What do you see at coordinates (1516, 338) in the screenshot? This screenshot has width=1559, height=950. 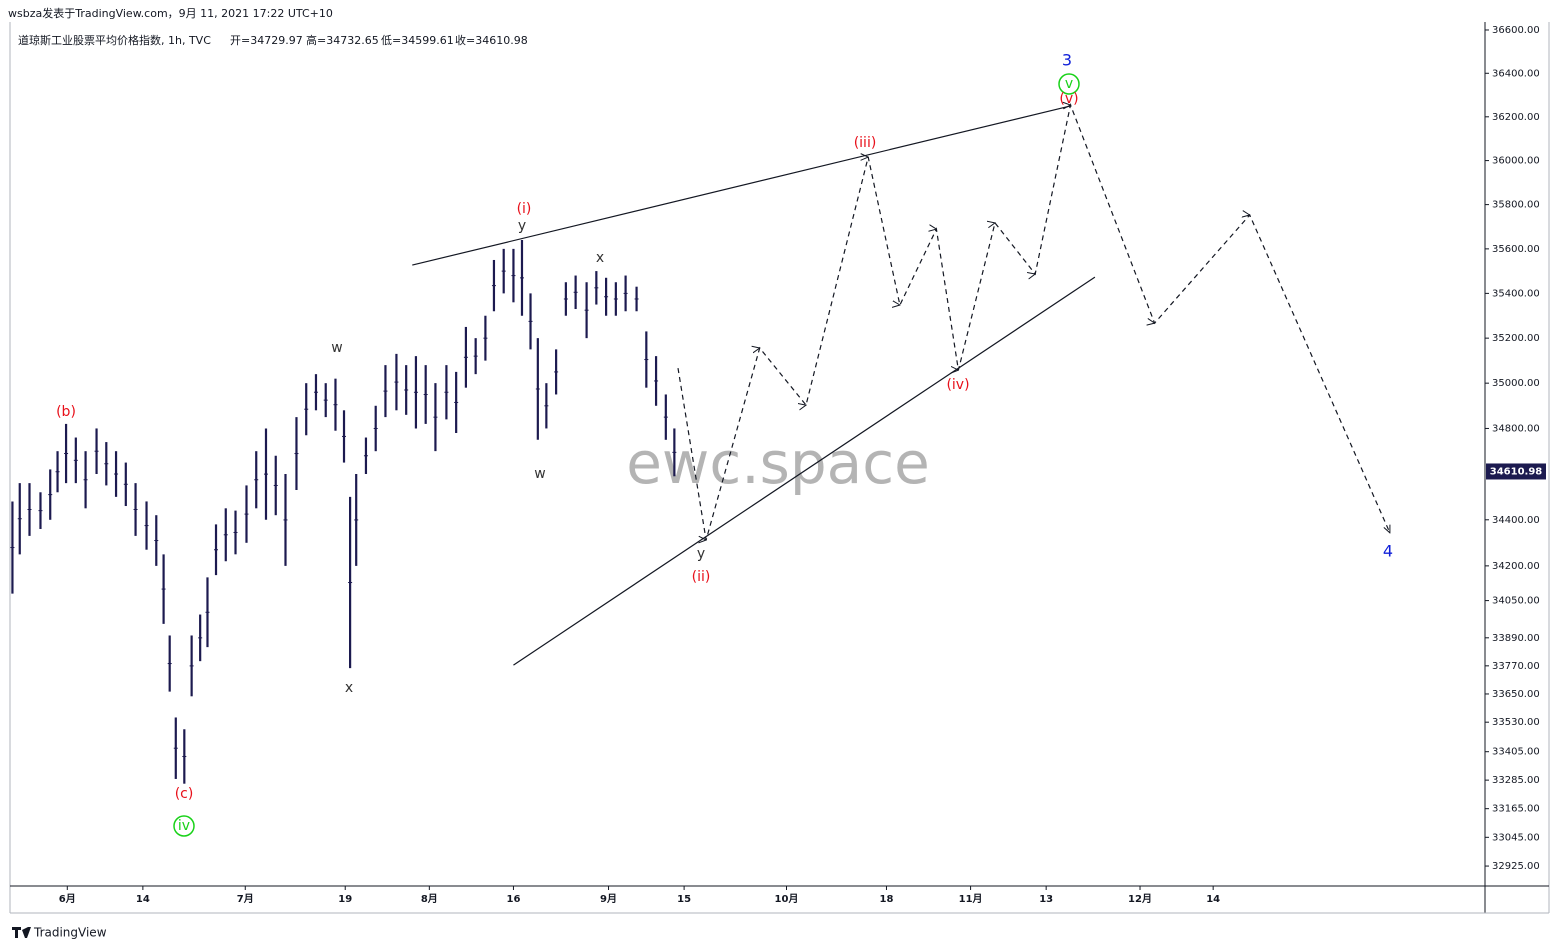 I see `y-tick-label: 35200.00` at bounding box center [1516, 338].